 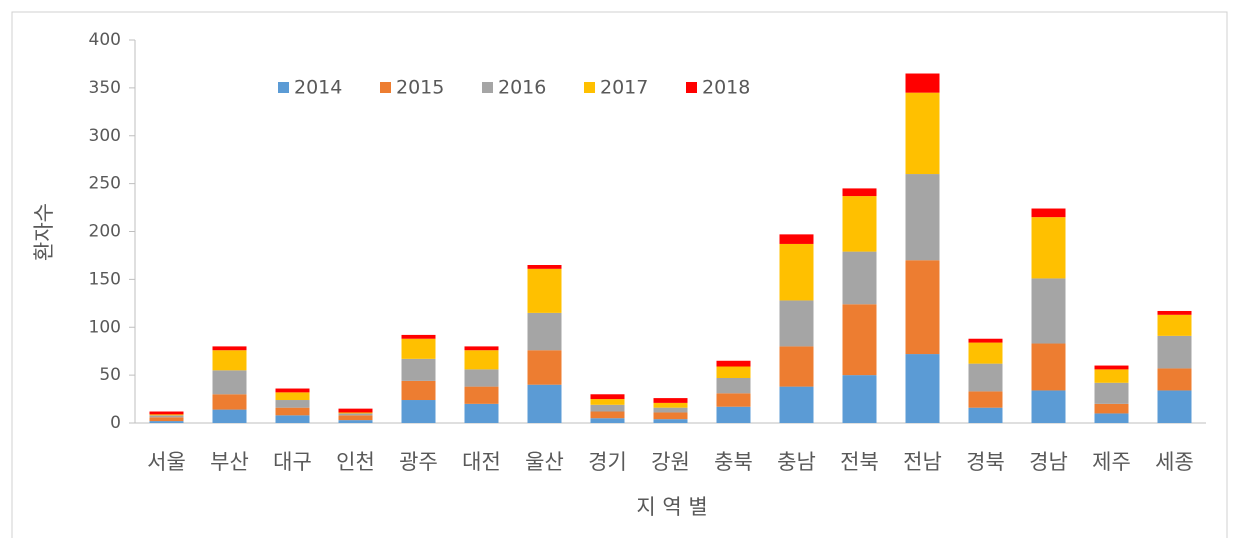 I want to click on y-axis-label: 환자수, so click(x=44, y=232).